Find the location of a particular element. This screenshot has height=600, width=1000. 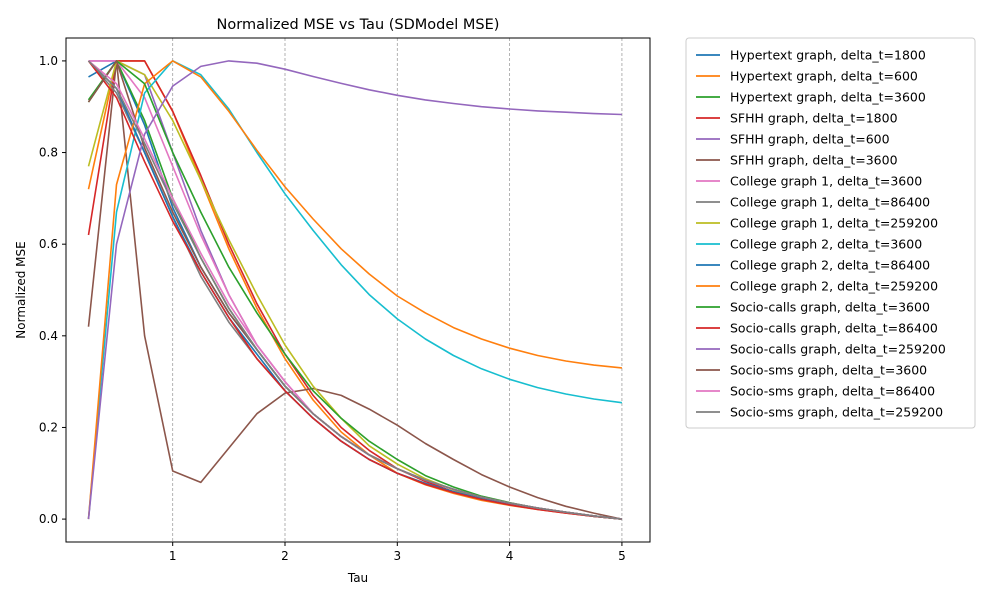

legend-label: Hypertext graph, delta_t=600 is located at coordinates (824, 76).